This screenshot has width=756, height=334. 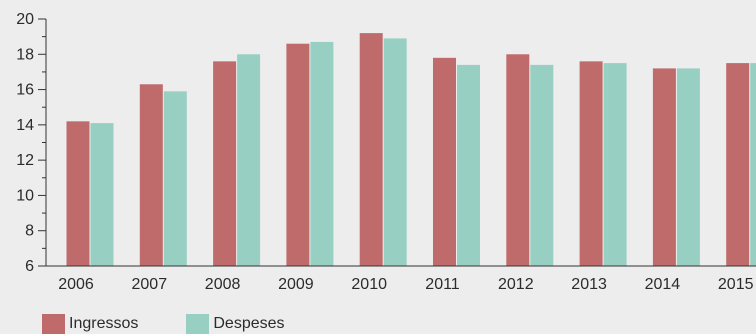 I want to click on x-tick-label-2009: 2009, so click(x=296, y=284).